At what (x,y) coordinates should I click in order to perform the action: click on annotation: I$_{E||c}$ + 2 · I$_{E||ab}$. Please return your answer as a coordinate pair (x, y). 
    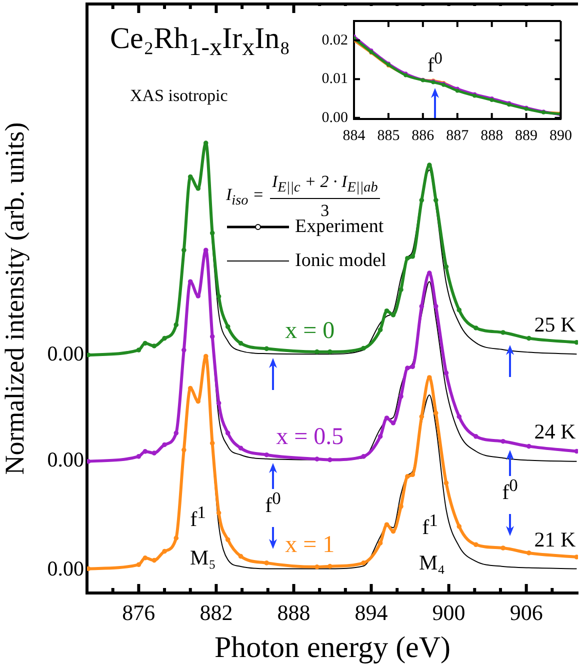
    Looking at the image, I should click on (325, 186).